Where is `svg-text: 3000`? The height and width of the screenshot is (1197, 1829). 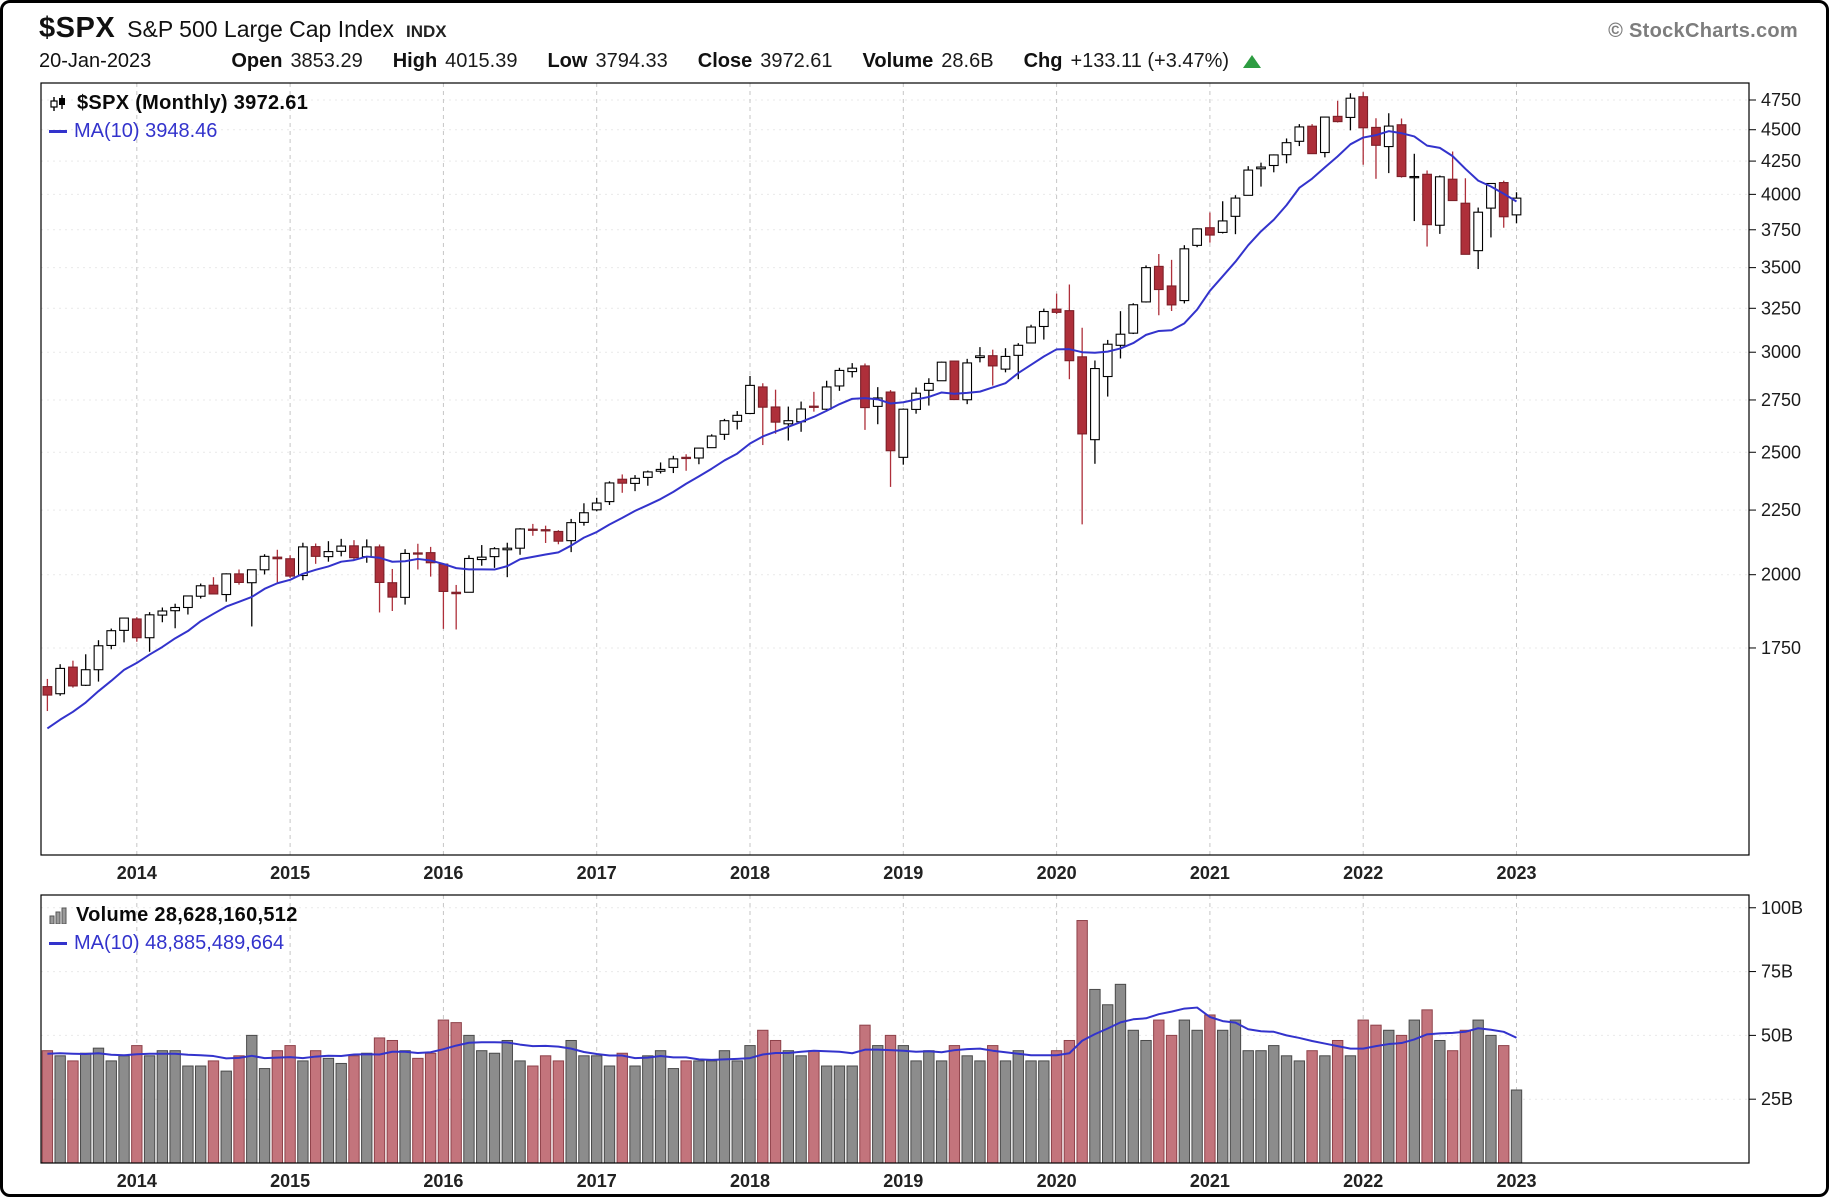
svg-text: 3000 is located at coordinates (1781, 352).